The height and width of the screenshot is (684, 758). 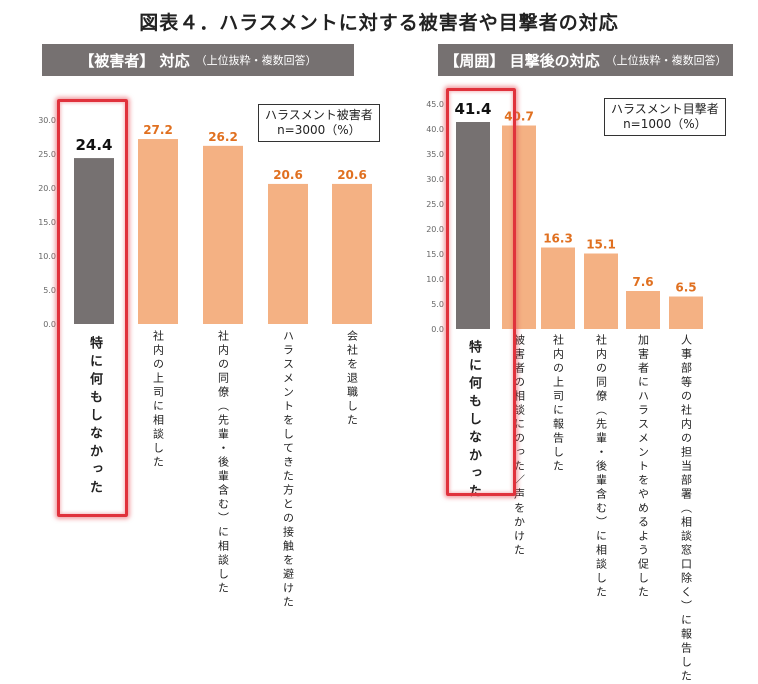 What do you see at coordinates (158, 400) in the screenshot?
I see `left-category-label: 社内の上司に相談した` at bounding box center [158, 400].